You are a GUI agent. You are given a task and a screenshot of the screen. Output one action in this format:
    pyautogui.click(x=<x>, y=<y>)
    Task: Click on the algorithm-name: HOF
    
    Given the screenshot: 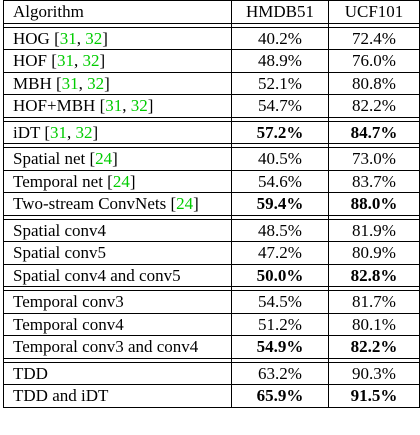 What is the action you would take?
    pyautogui.click(x=30, y=60)
    